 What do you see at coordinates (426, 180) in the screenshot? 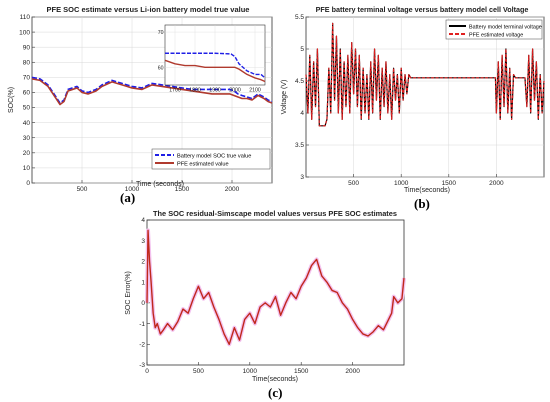
I see `panel-b-x-ticks: 500 1000 1500 2000` at bounding box center [426, 180].